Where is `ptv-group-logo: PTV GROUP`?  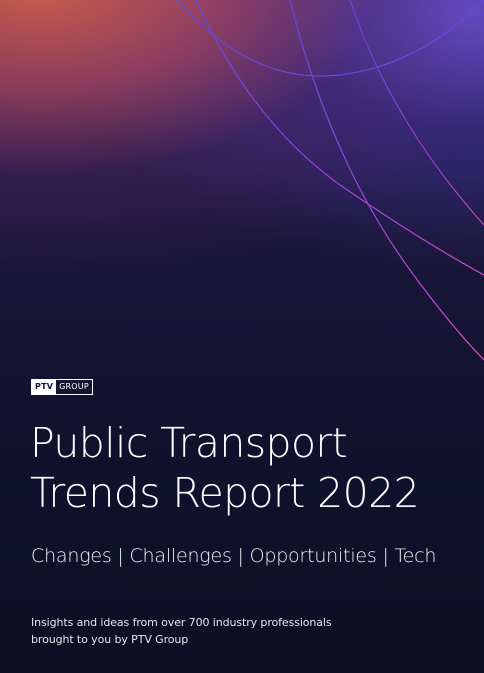
ptv-group-logo: PTV GROUP is located at coordinates (62, 387).